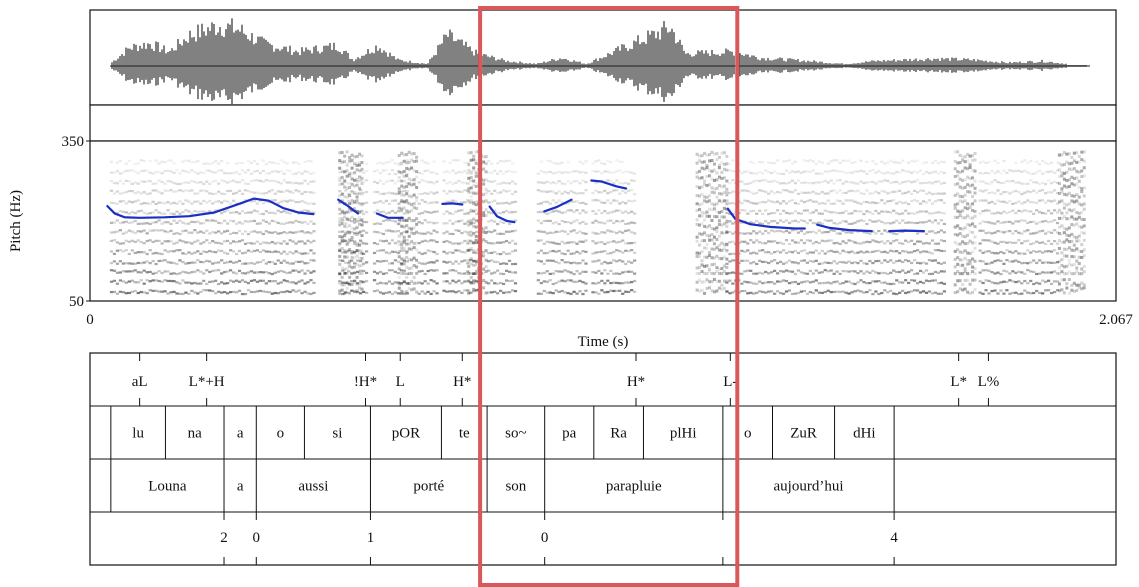  What do you see at coordinates (428, 487) in the screenshot?
I see `word-label: porté` at bounding box center [428, 487].